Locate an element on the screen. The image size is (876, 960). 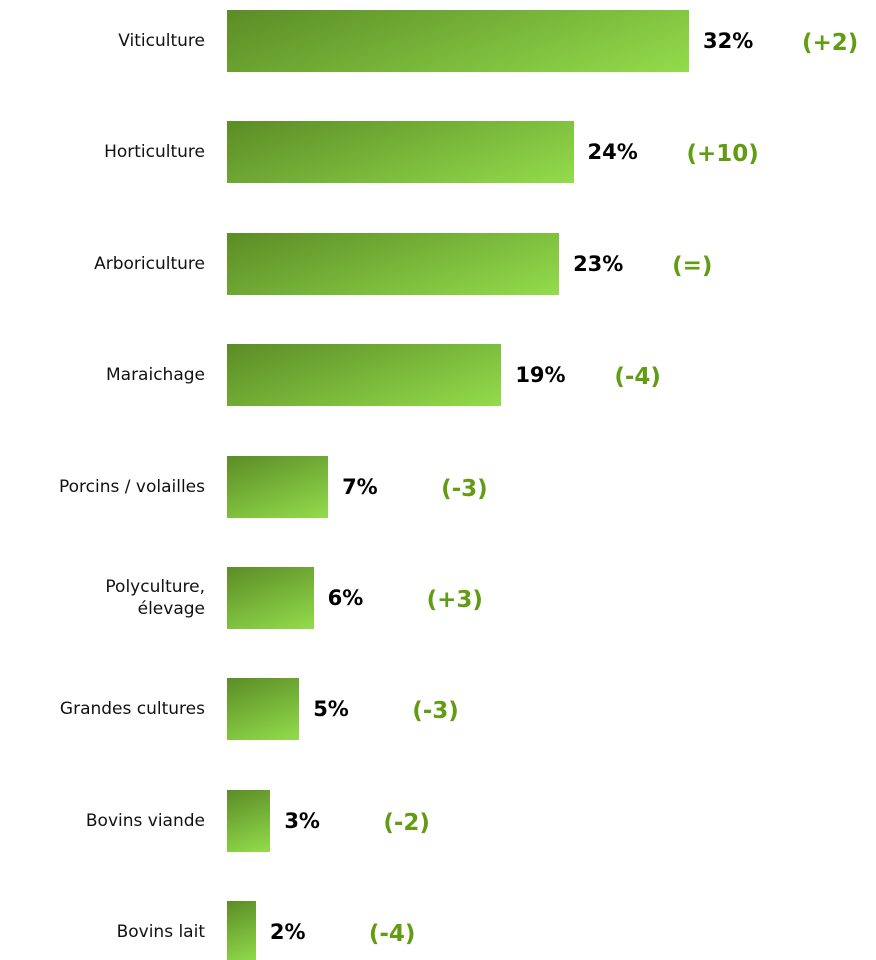
value-label: 24% is located at coordinates (612, 152).